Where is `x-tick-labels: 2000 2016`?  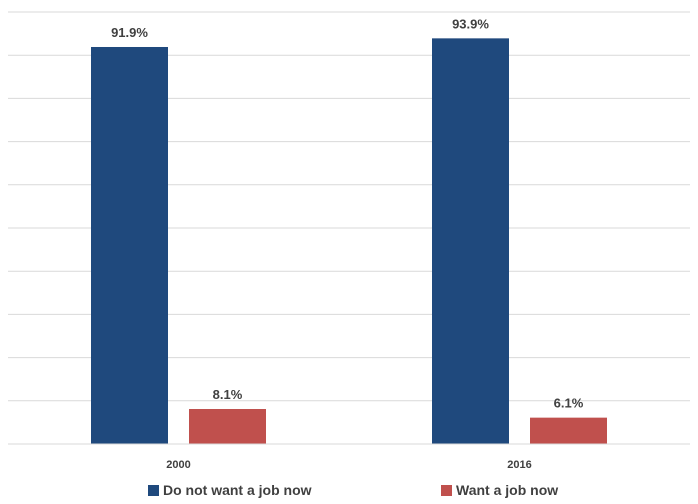
x-tick-labels: 2000 2016 is located at coordinates (348, 465).